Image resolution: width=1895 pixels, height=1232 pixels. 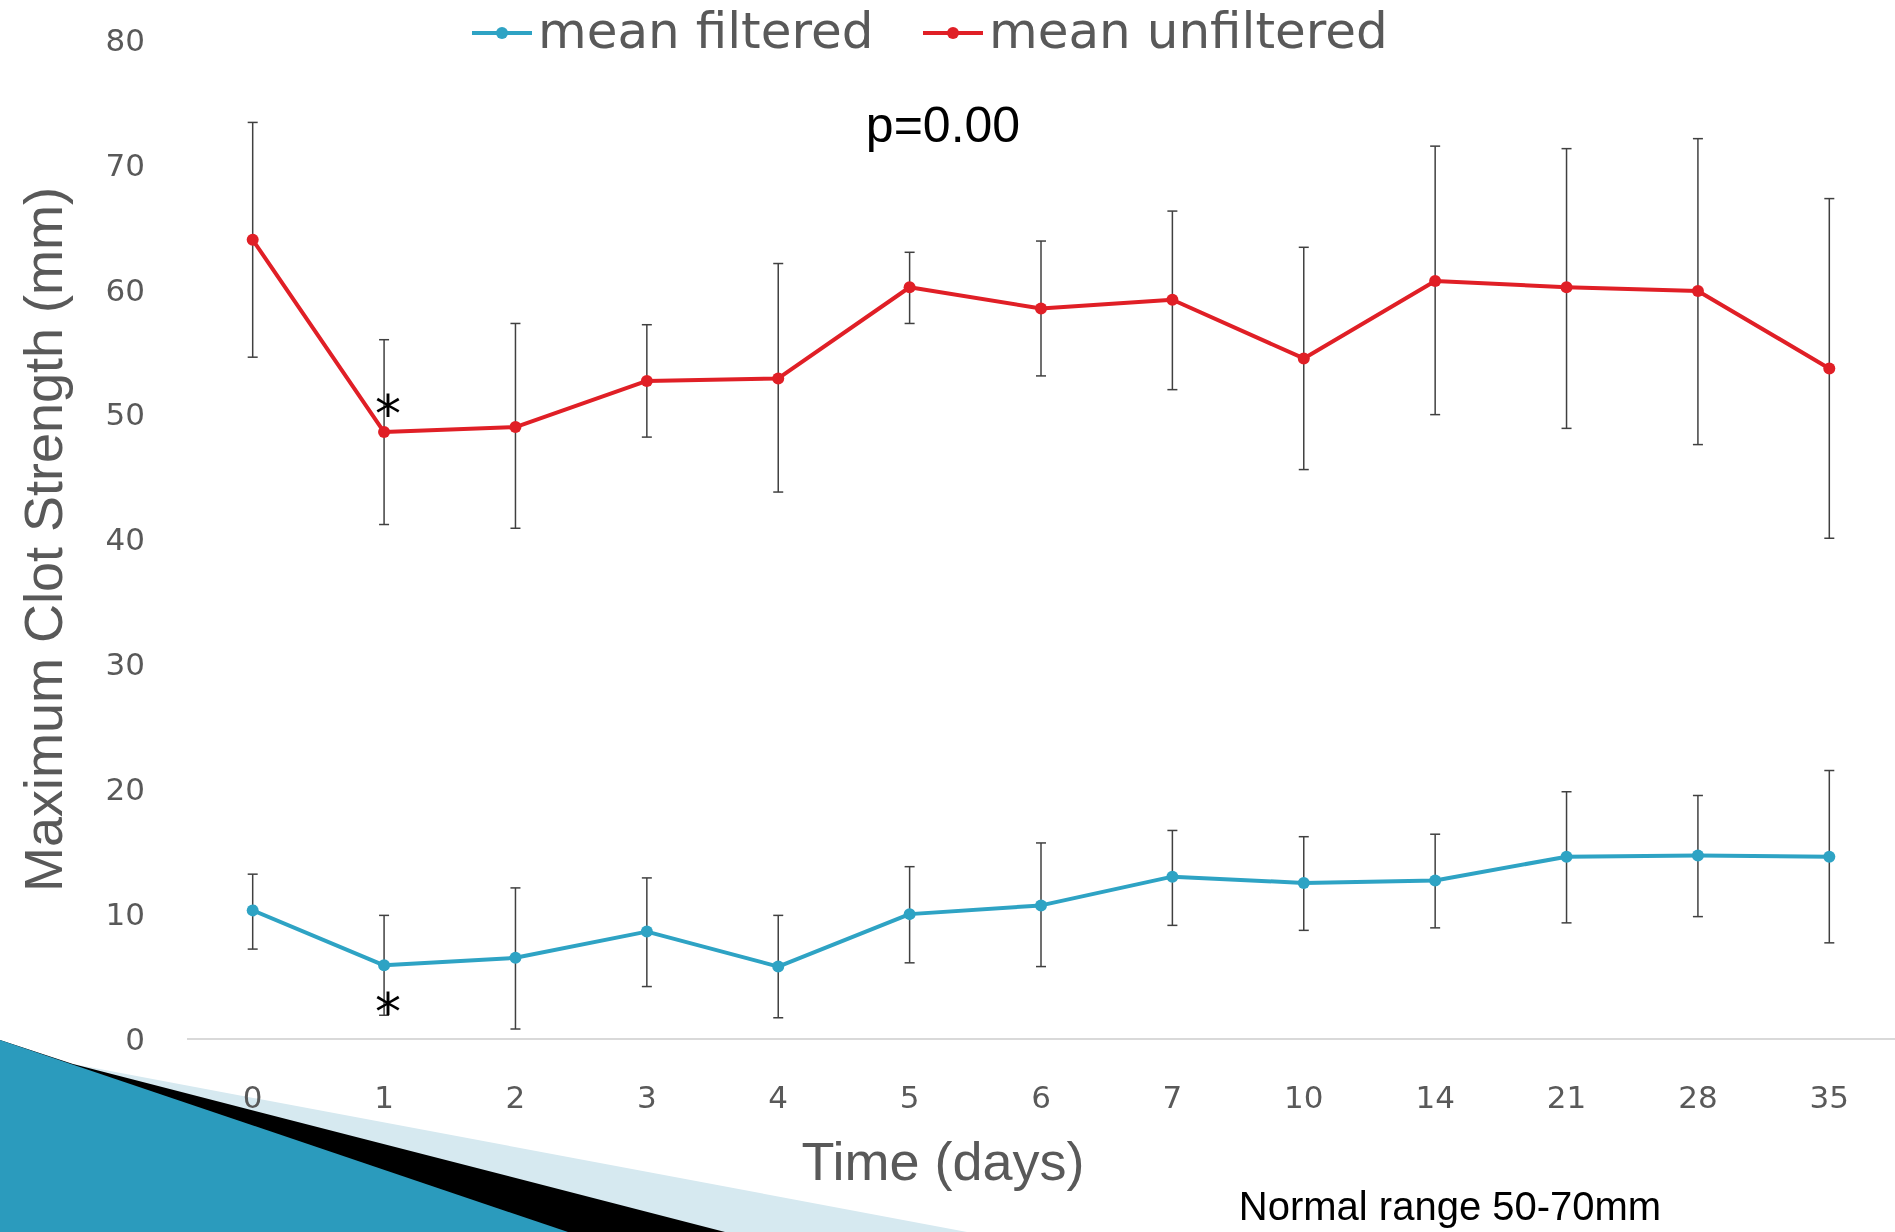 What do you see at coordinates (706, 31) in the screenshot?
I see `legend-label: mean filtered` at bounding box center [706, 31].